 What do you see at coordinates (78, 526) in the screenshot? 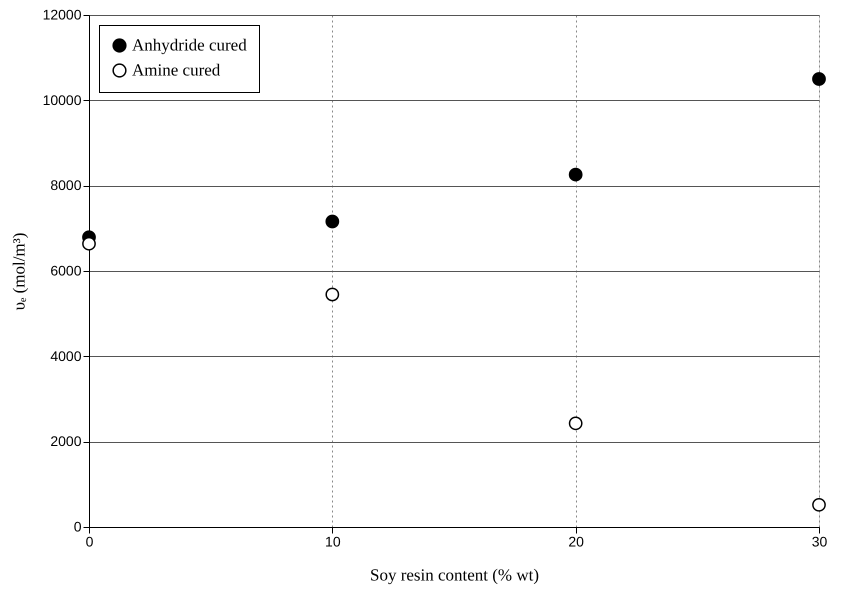
I see `y-tick-label: 0` at bounding box center [78, 526].